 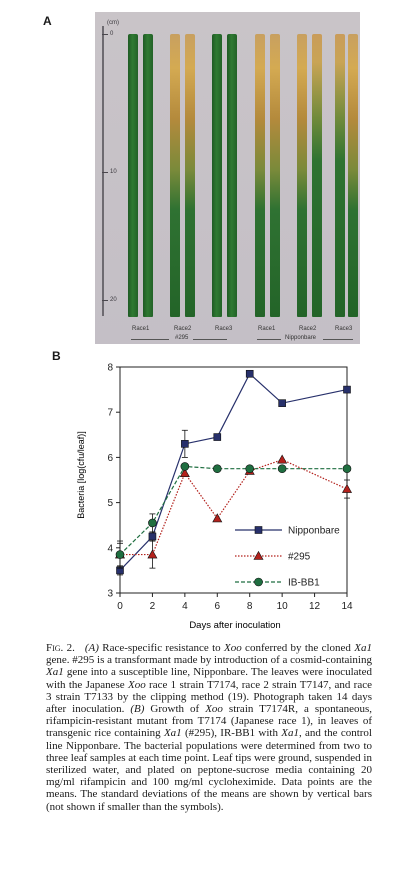 What do you see at coordinates (56, 356) in the screenshot?
I see `panel-b-label: B` at bounding box center [56, 356].